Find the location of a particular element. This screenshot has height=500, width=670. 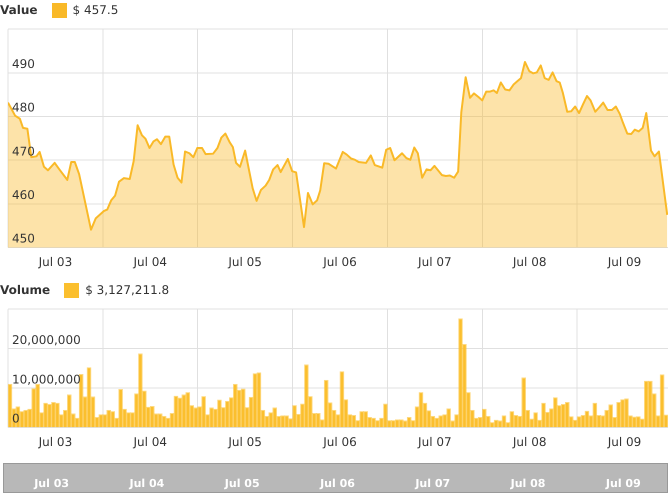

legend-label: $ 3,127,211.8 is located at coordinates (127, 290).